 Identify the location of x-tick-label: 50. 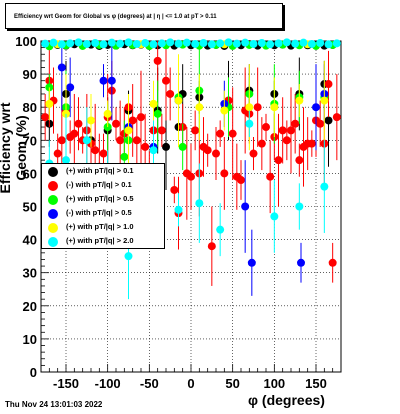
(232, 383).